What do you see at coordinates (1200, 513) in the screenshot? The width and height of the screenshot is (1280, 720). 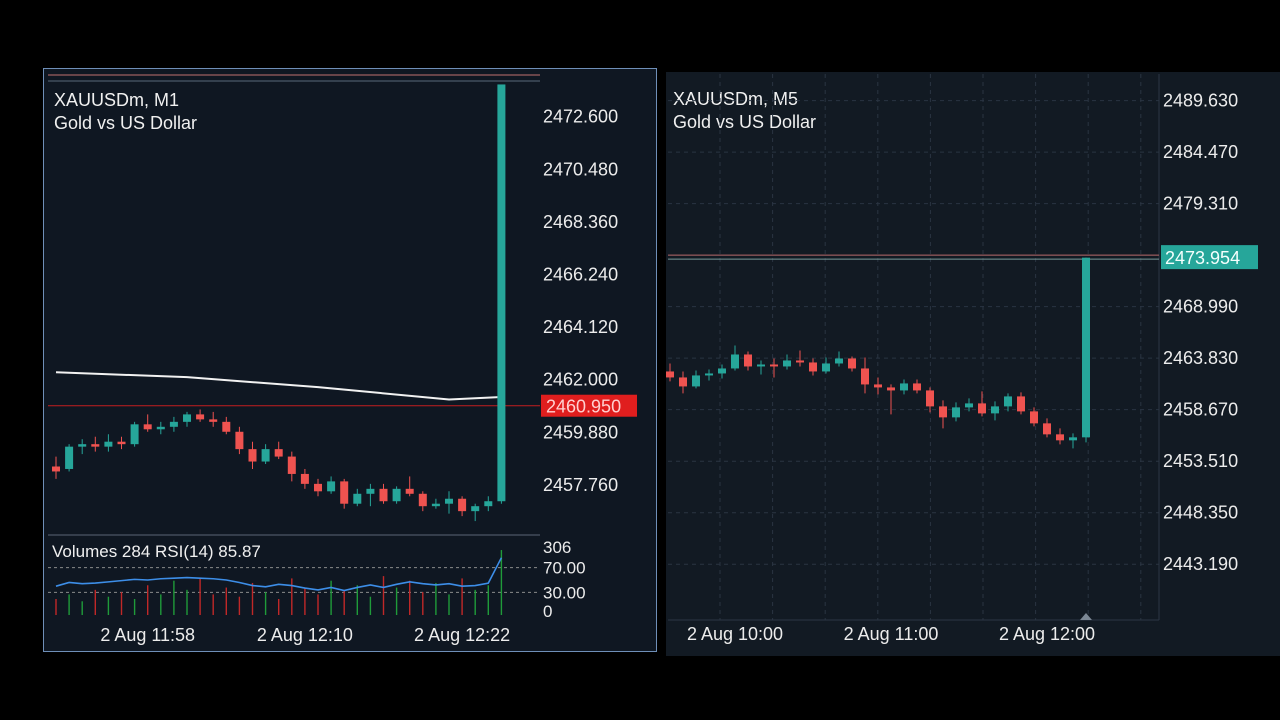 I see `price-tick-label: 2448.350` at bounding box center [1200, 513].